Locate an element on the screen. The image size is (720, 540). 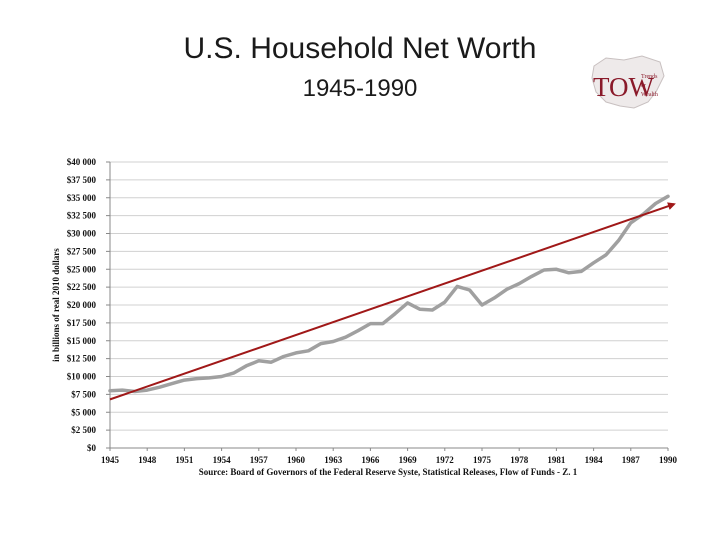
y-axis-label: in billions of real 2010 dollars is located at coordinates (56, 305).